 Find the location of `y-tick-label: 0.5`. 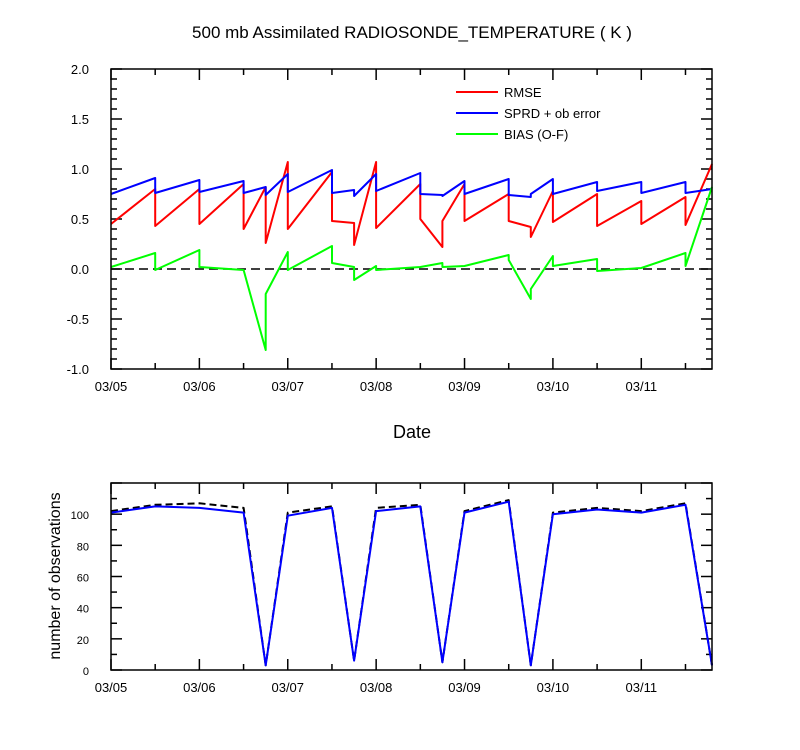

y-tick-label: 0.5 is located at coordinates (80, 219).